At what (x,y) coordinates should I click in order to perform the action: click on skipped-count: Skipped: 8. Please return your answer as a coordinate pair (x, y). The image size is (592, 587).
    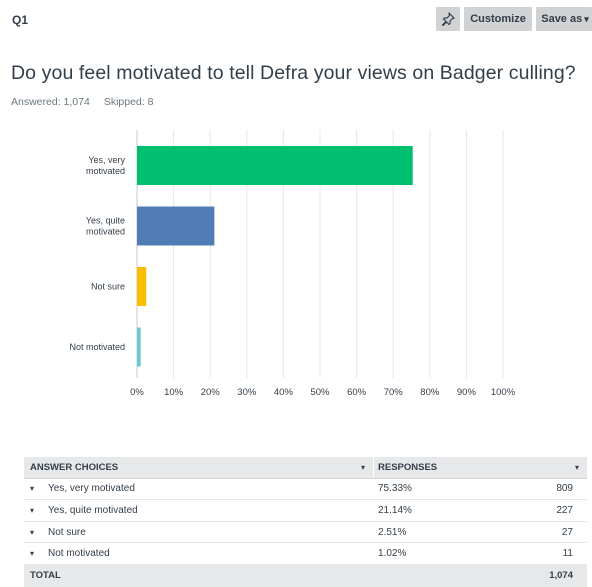
    Looking at the image, I should click on (128, 102).